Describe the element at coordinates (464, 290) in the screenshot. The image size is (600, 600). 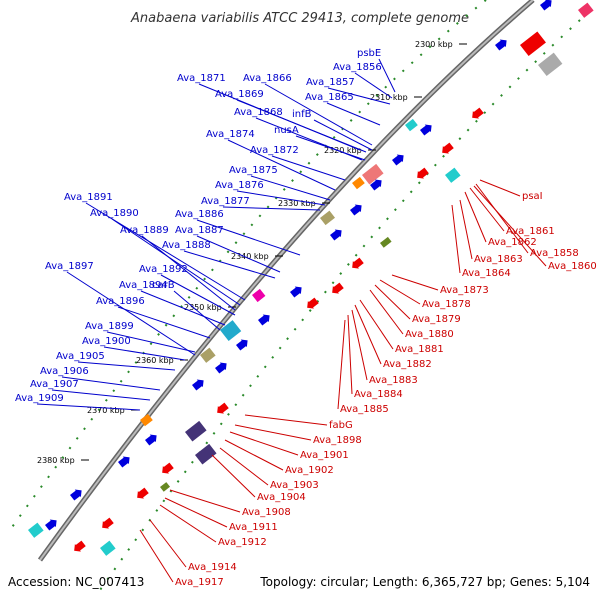
I see `gene-label-reverse: Ava_1873` at that location.